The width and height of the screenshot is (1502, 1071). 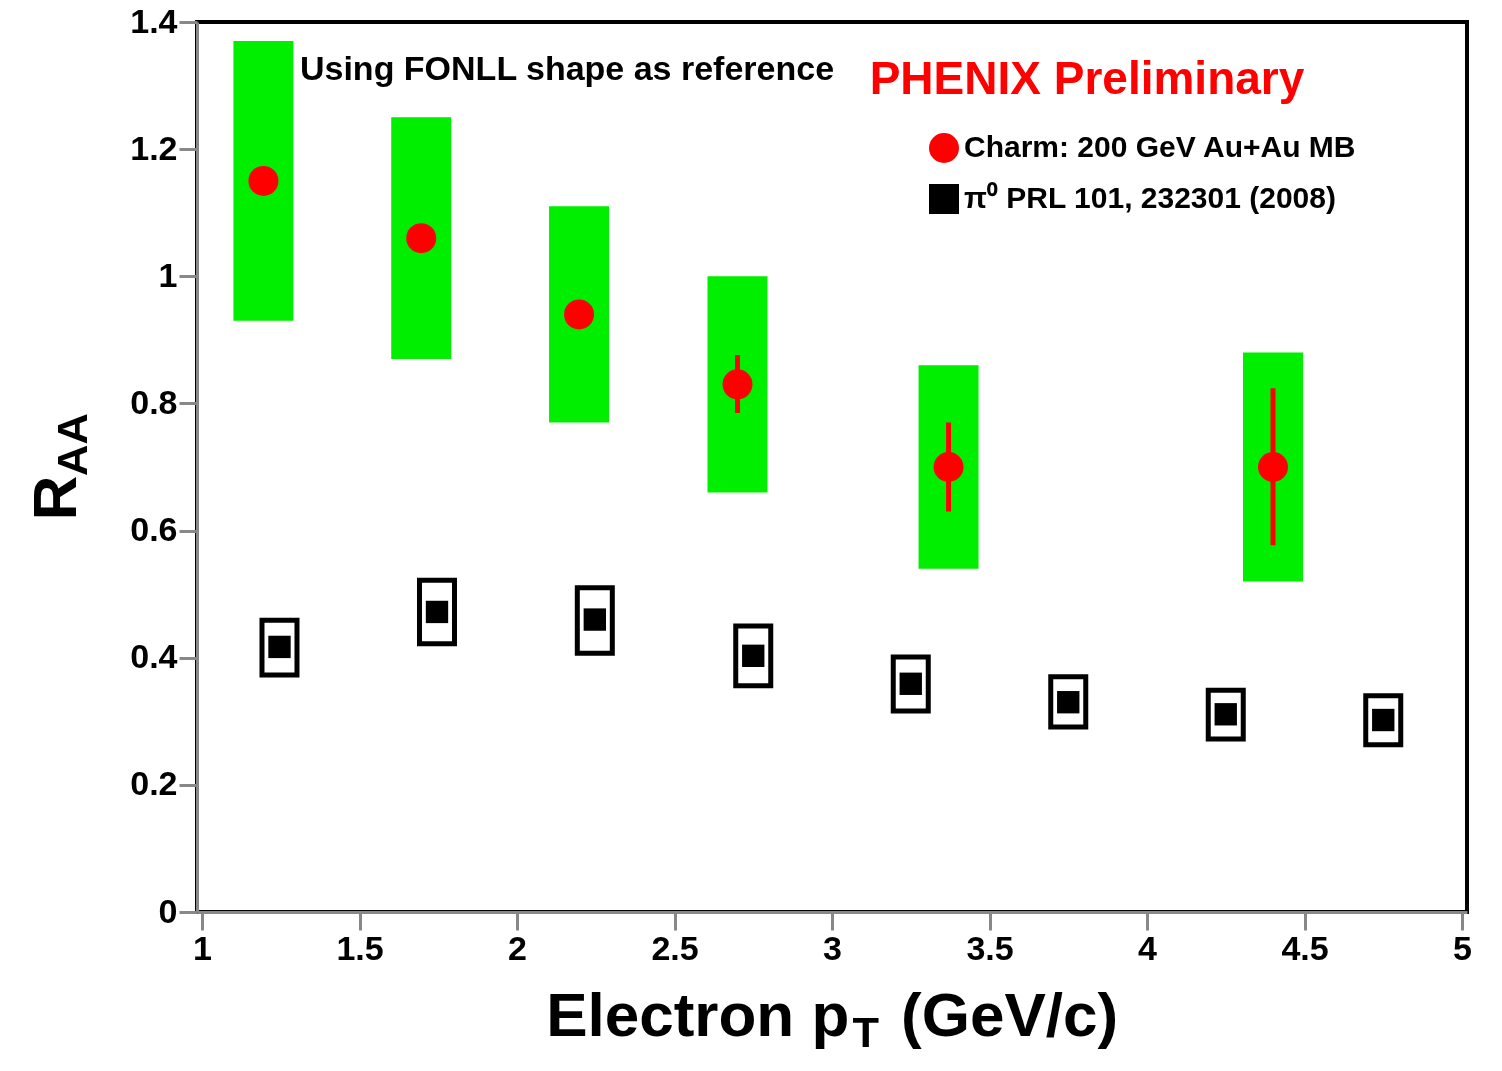 I want to click on y-tick-label: 1.4, so click(x=154, y=20).